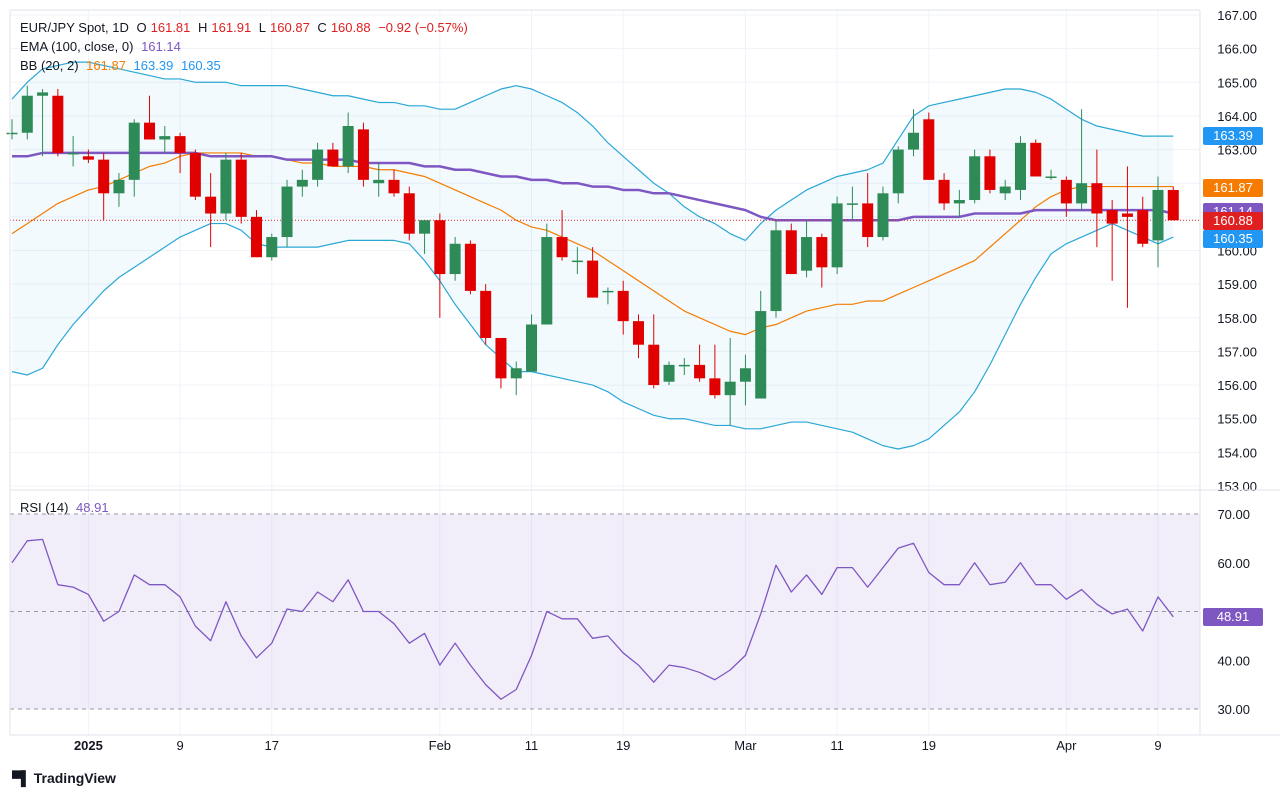 The width and height of the screenshot is (1280, 803). What do you see at coordinates (74, 27) in the screenshot?
I see `symbol-label: EUR/JPY Spot, 1D` at bounding box center [74, 27].